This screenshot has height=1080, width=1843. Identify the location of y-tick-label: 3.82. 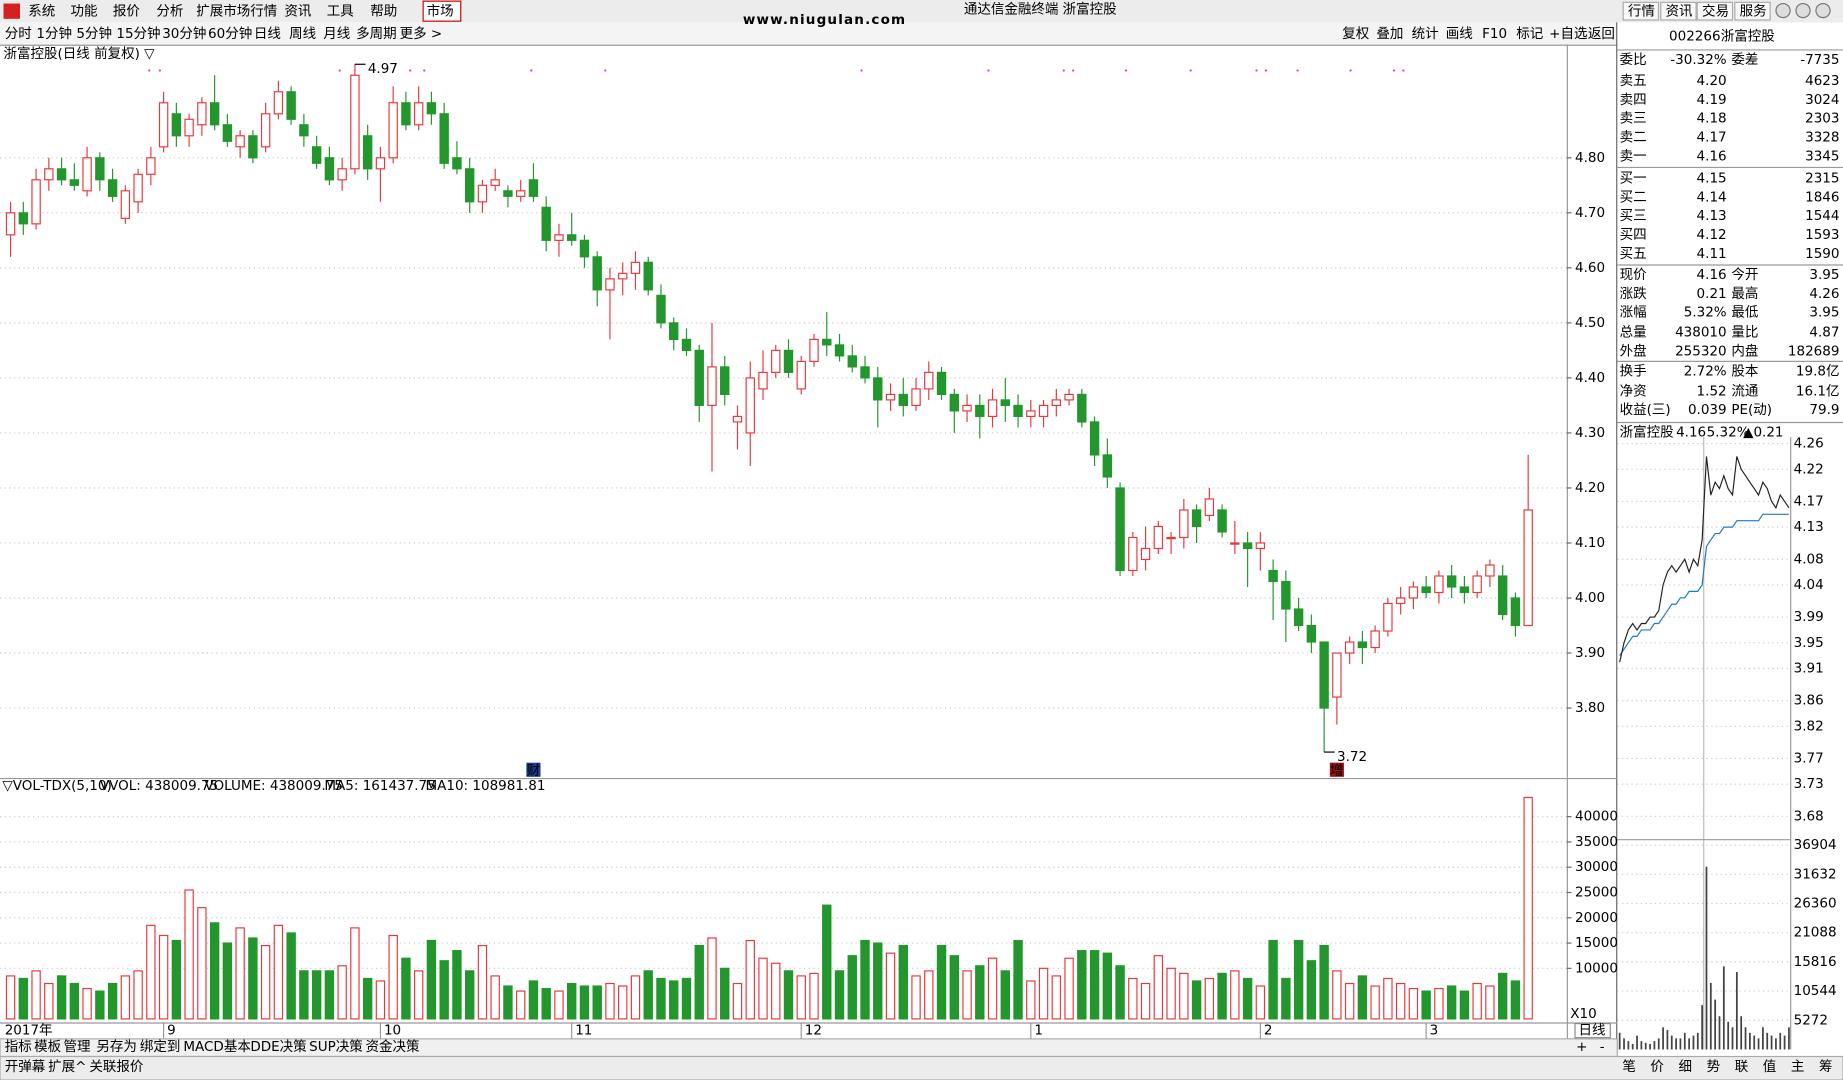
(1809, 726).